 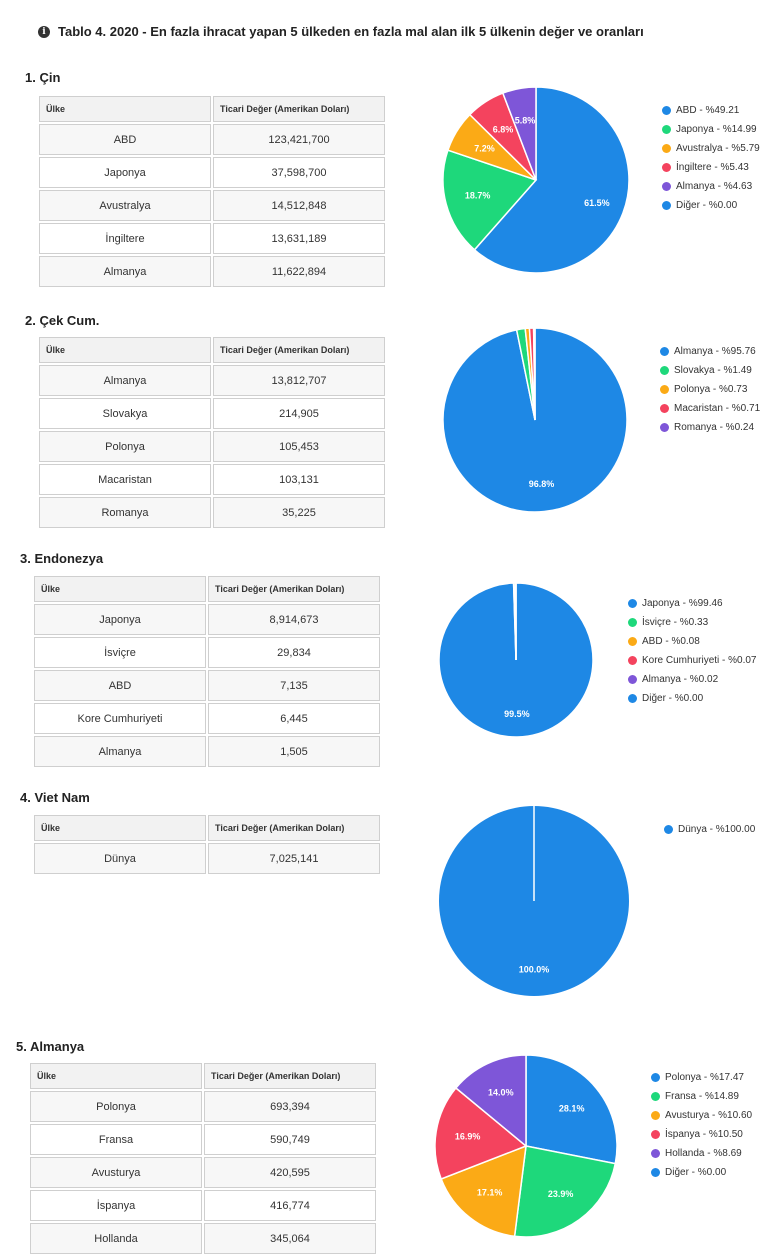 I want to click on legend-item: İngiltere - %5.43, so click(x=711, y=167).